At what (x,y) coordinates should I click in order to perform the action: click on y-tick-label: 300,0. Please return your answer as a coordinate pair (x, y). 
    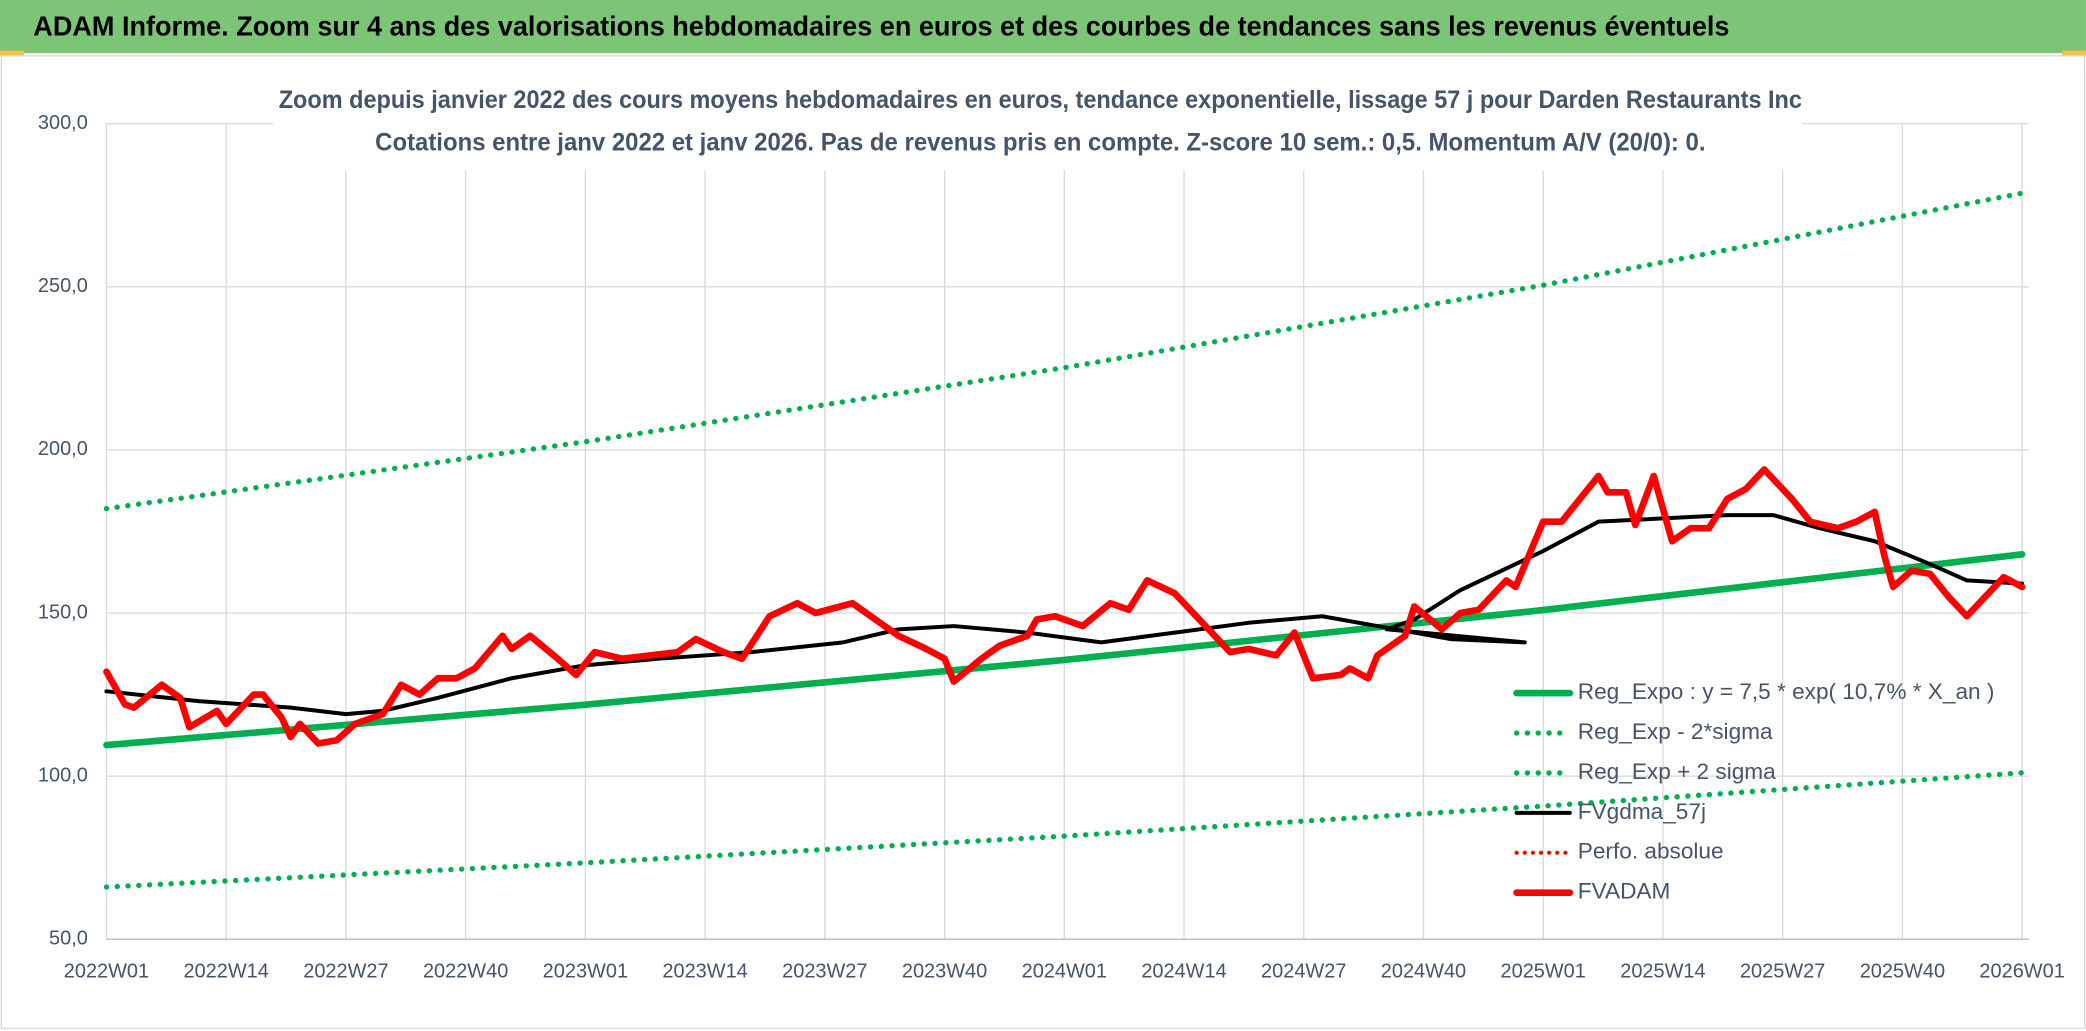
    Looking at the image, I should click on (63, 123).